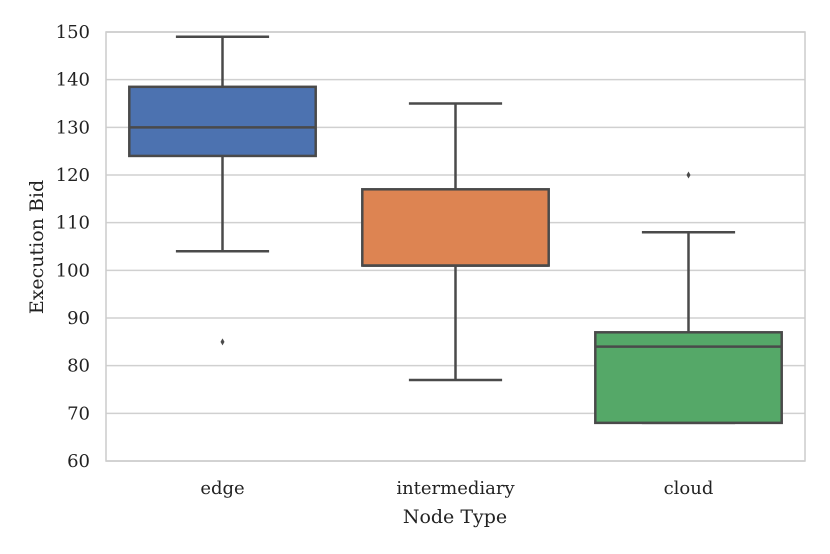 The image size is (830, 554). Describe the element at coordinates (222, 190) in the screenshot. I see `box-group-edge` at that location.